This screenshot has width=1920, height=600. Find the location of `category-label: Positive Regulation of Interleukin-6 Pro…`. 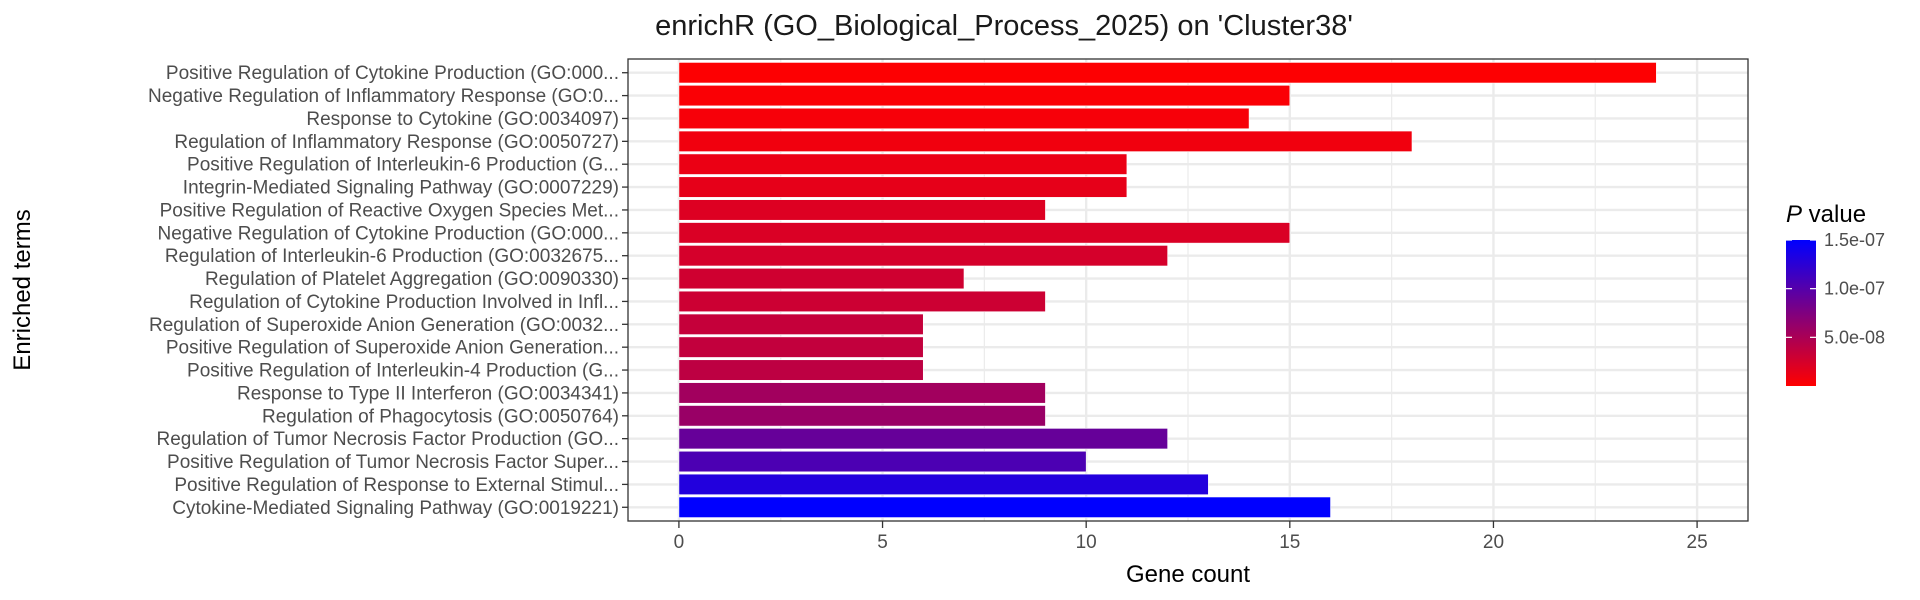

category-label: Positive Regulation of Interleukin-6 Pro… is located at coordinates (403, 165).